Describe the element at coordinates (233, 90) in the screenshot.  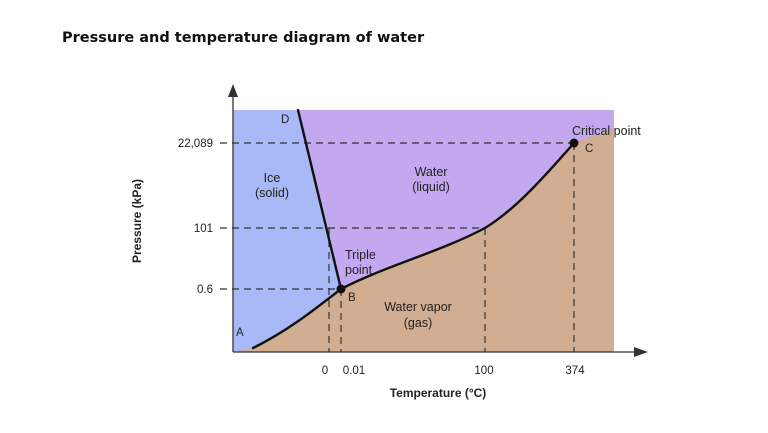
I see `y-axis-arrow-icon` at that location.